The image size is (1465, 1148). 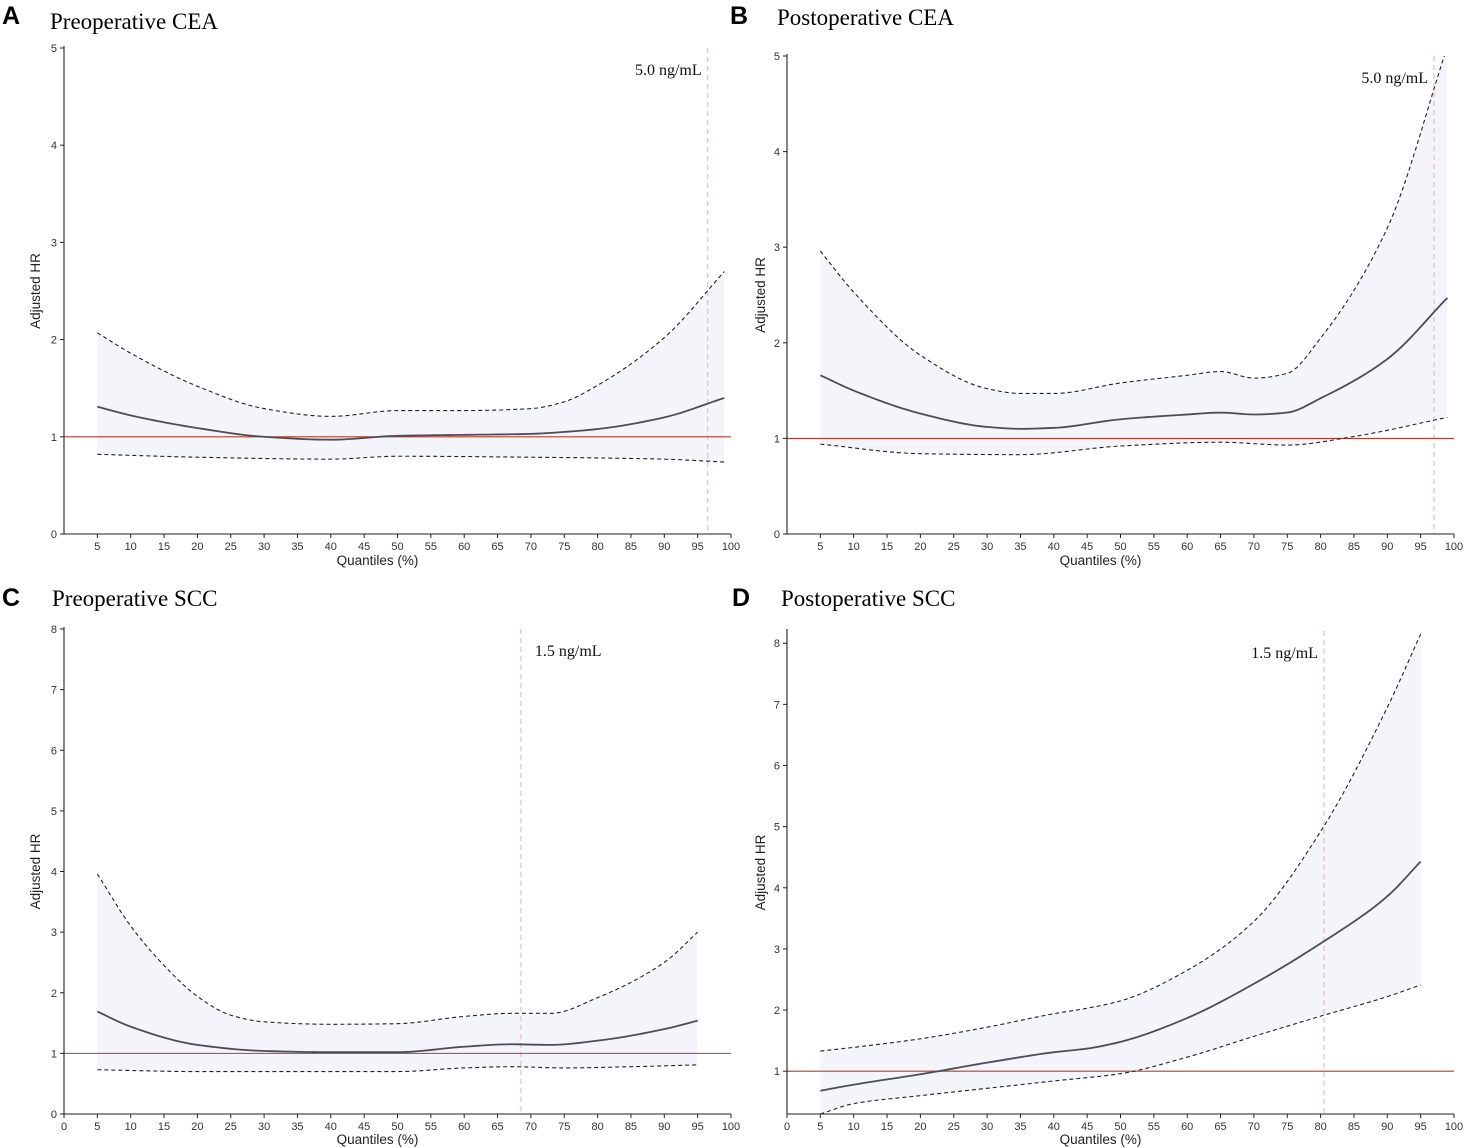 I want to click on panel-letter: D, so click(x=741, y=598).